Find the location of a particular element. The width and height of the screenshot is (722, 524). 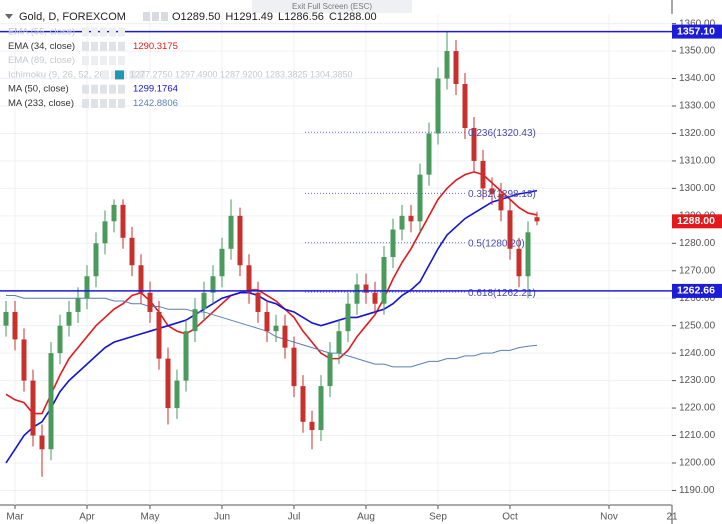

x-tick-label: Oct is located at coordinates (510, 517).